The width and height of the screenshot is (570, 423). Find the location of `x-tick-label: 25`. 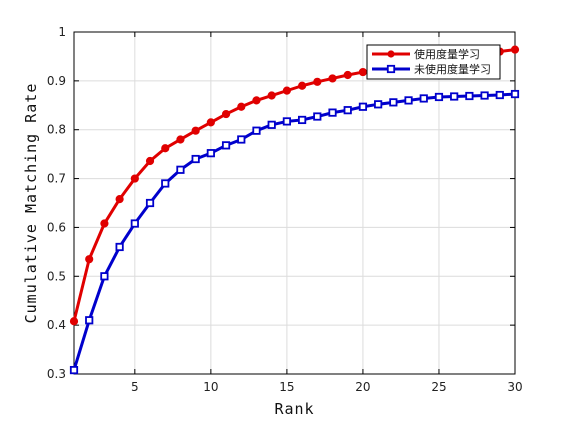

x-tick-label: 25 is located at coordinates (438, 387).